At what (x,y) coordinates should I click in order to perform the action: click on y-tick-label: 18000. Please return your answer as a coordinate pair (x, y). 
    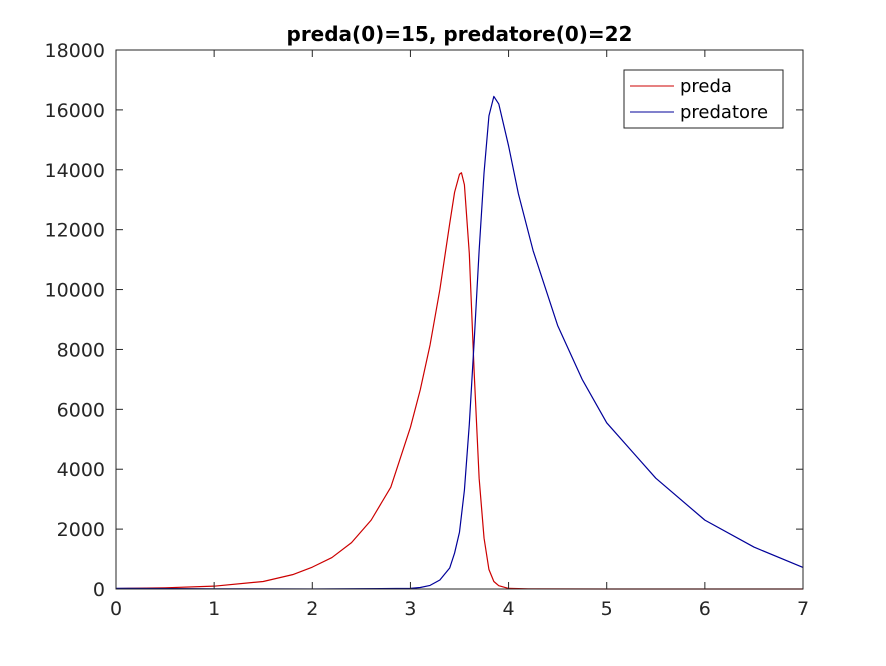
    Looking at the image, I should click on (75, 51).